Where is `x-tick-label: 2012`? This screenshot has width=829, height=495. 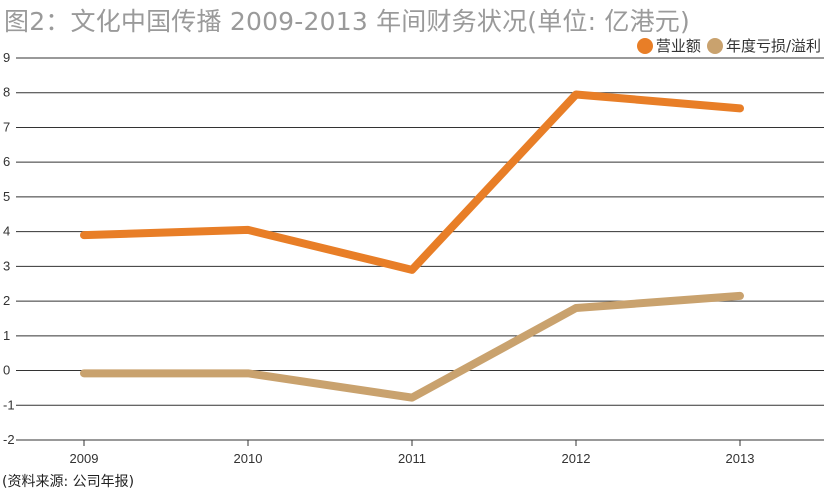
x-tick-label: 2012 is located at coordinates (576, 458).